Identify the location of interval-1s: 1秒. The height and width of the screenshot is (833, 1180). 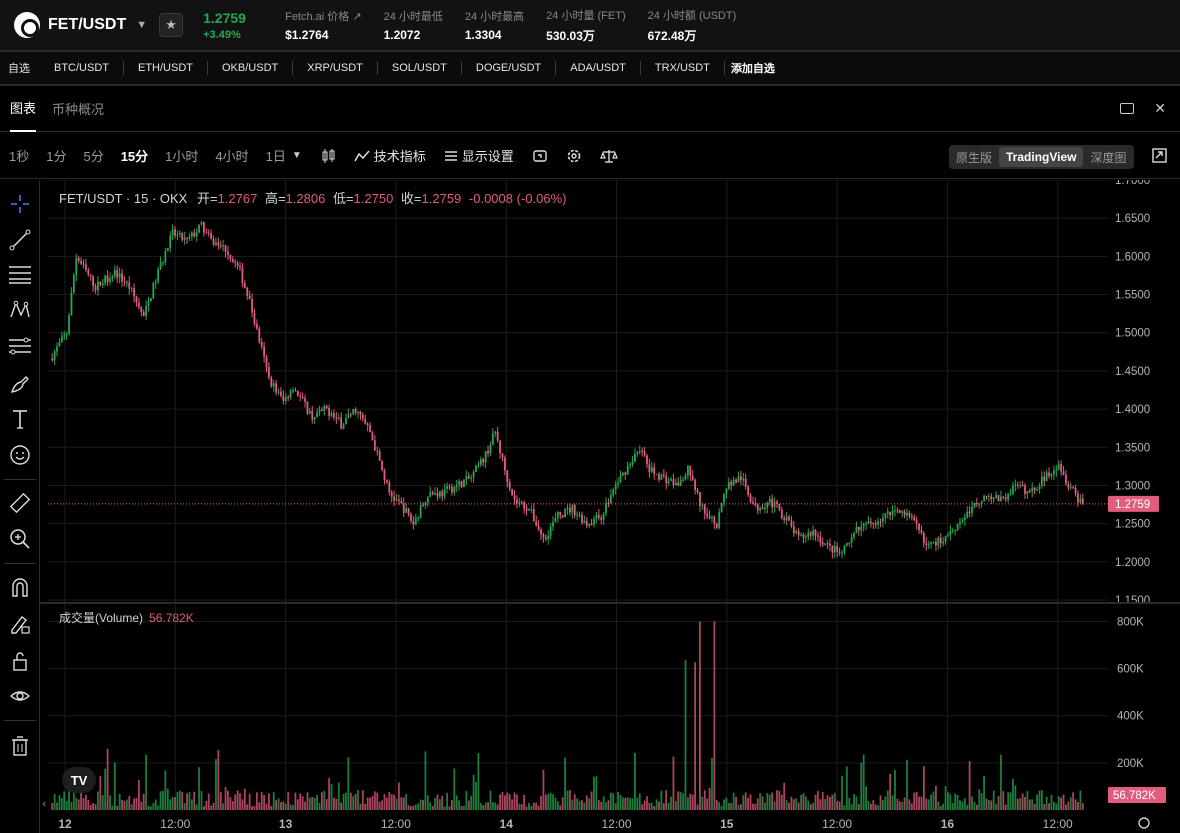
(19, 156).